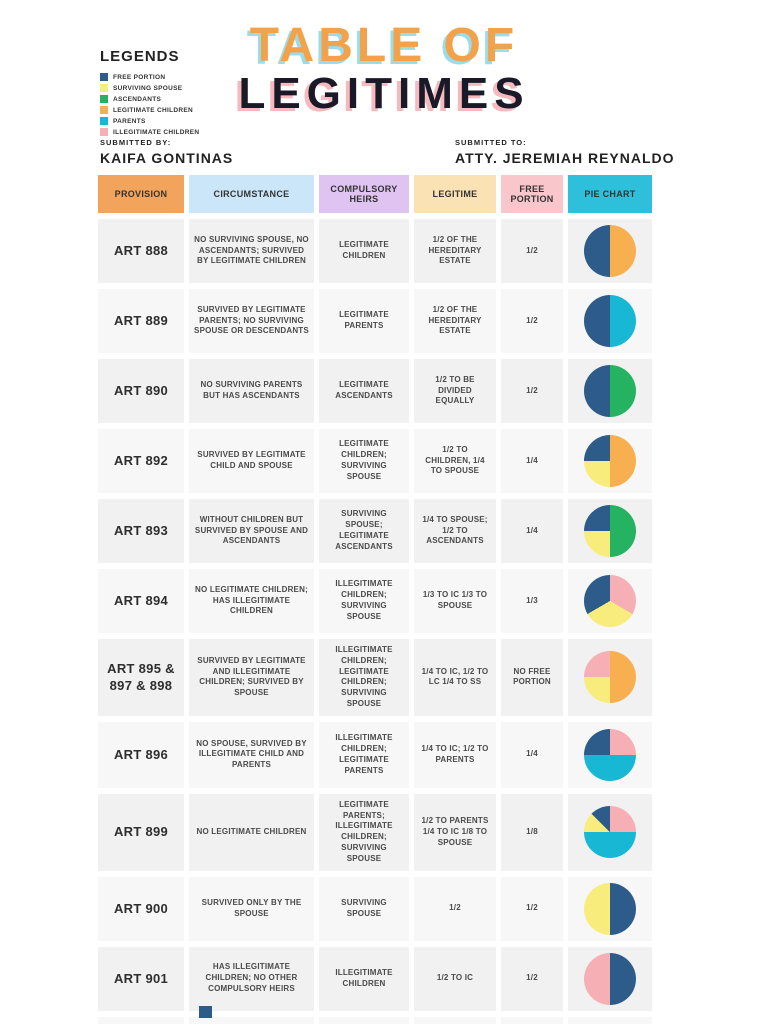  I want to click on heirs-cell: SURVIVING SPOUSE, so click(364, 908).